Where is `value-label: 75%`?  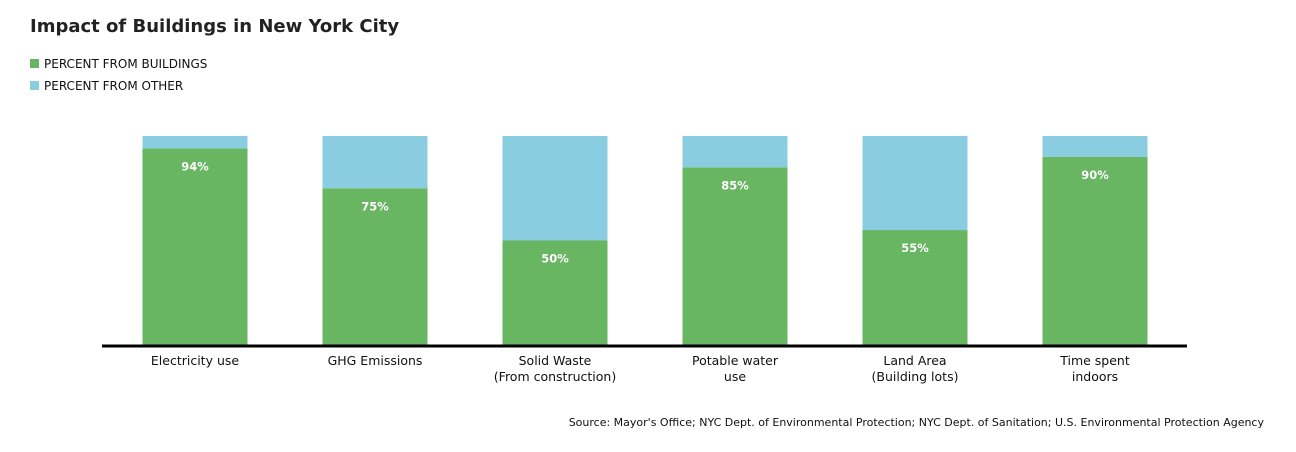
value-label: 75% is located at coordinates (375, 206).